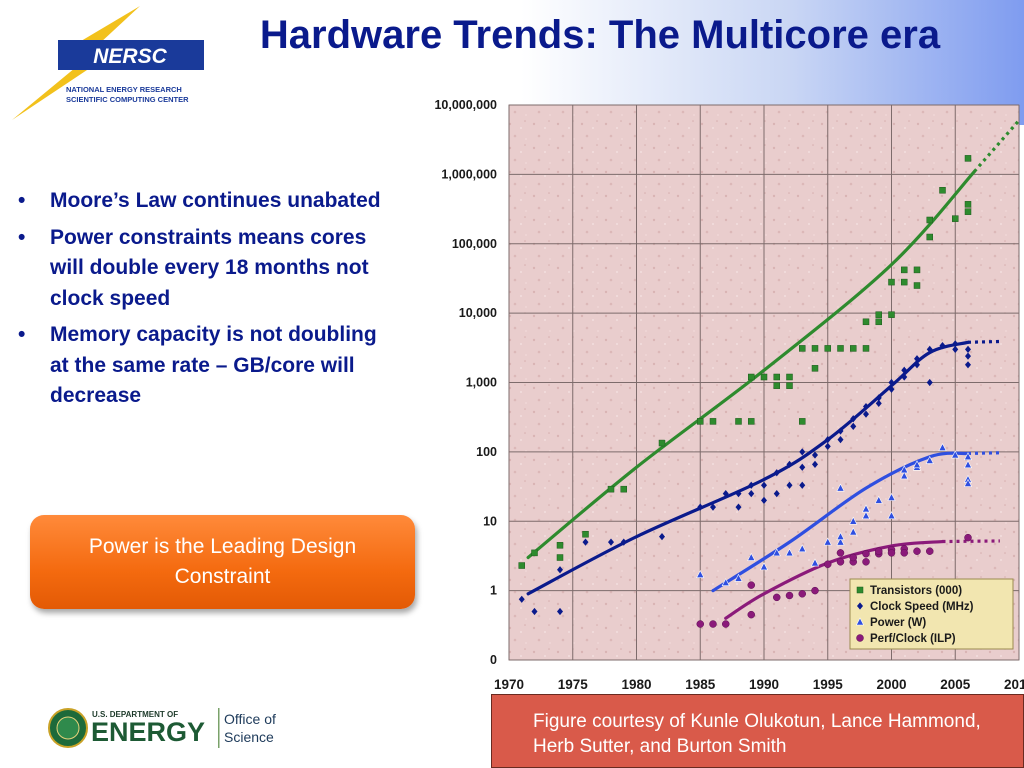 This screenshot has height=768, width=1024. I want to click on y-tick-label: 10,000, so click(478, 313).